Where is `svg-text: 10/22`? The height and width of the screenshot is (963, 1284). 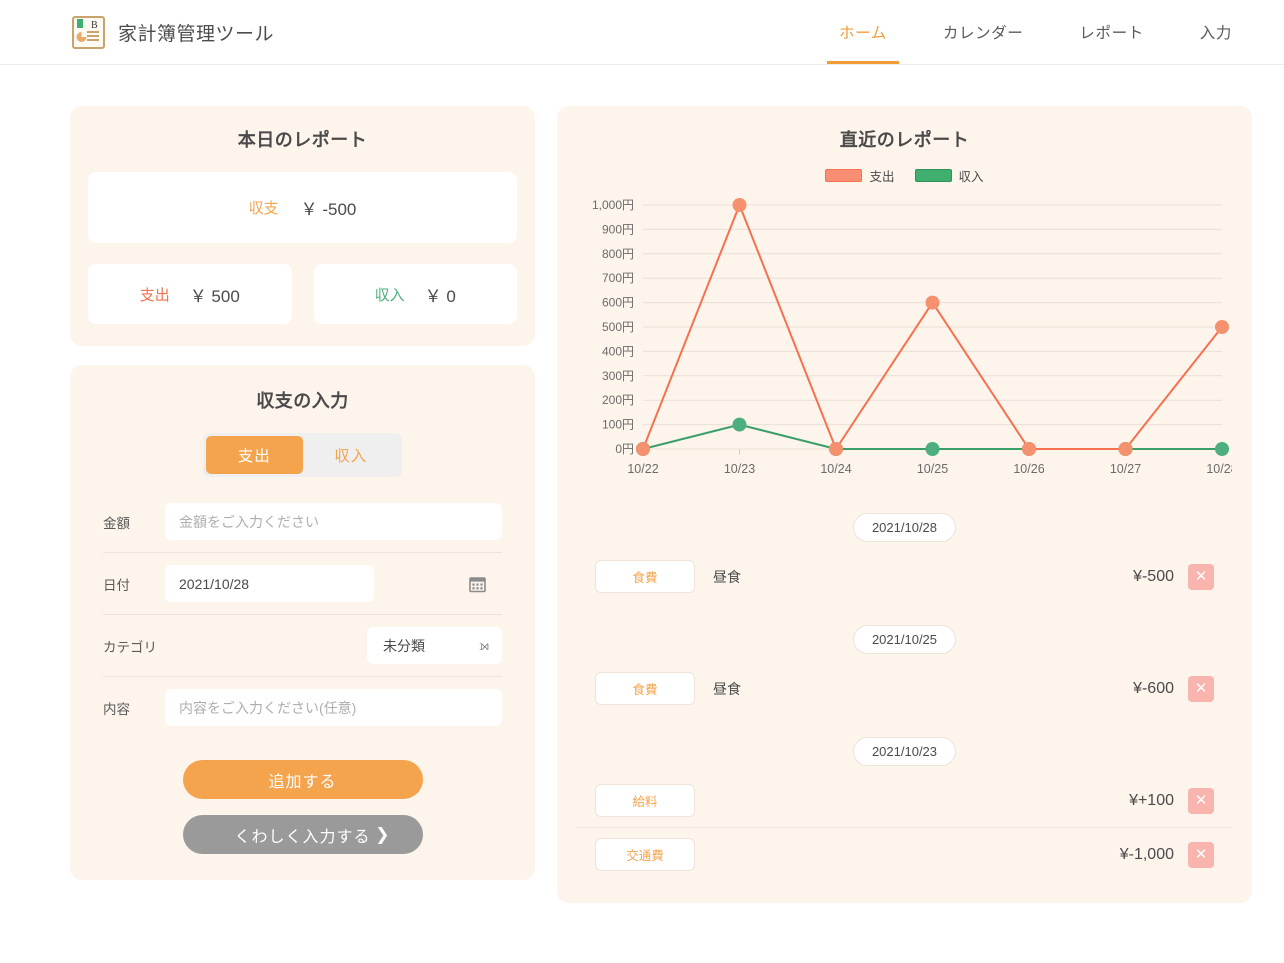 svg-text: 10/22 is located at coordinates (642, 469).